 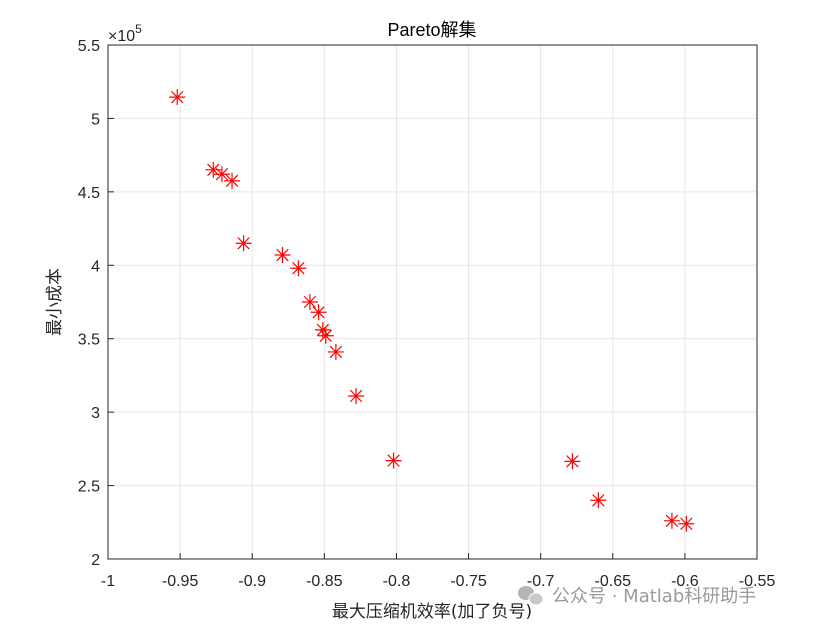 What do you see at coordinates (95, 413) in the screenshot?
I see `y-tick-label: 3` at bounding box center [95, 413].